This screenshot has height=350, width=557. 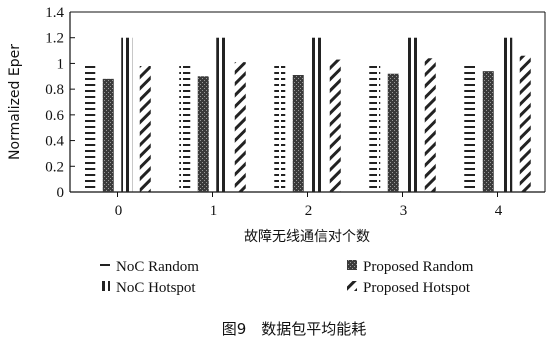 What do you see at coordinates (61, 193) in the screenshot?
I see `y-tick-label: 0` at bounding box center [61, 193].